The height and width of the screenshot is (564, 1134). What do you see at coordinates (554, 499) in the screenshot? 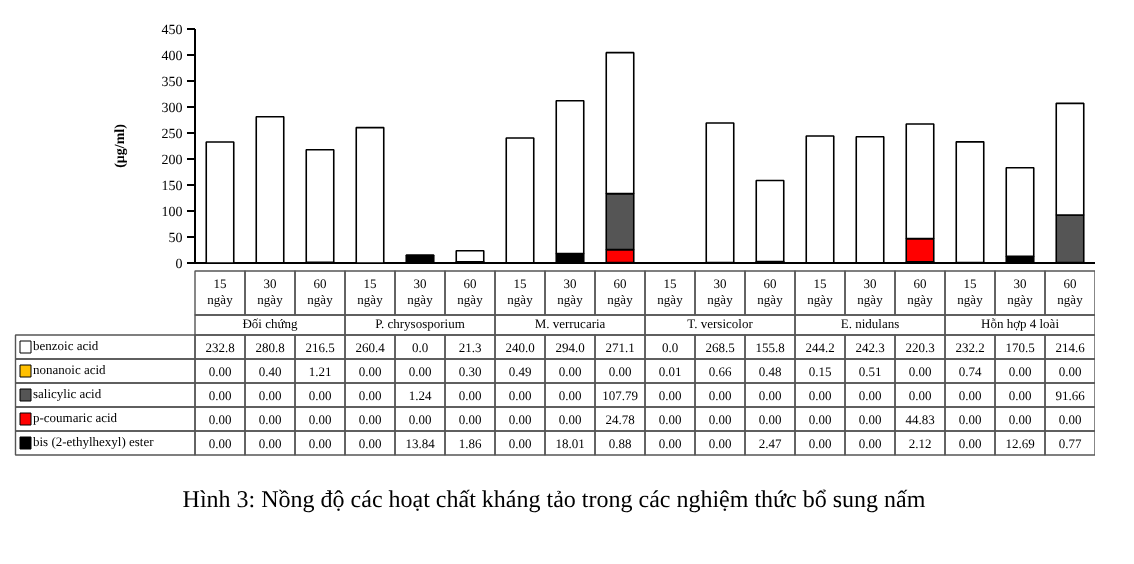
I see `text: Hình 3: Nồng độ các hoạt chất kháng tảo trong các nghiệm thức bổ sung nấm` at bounding box center [554, 499].